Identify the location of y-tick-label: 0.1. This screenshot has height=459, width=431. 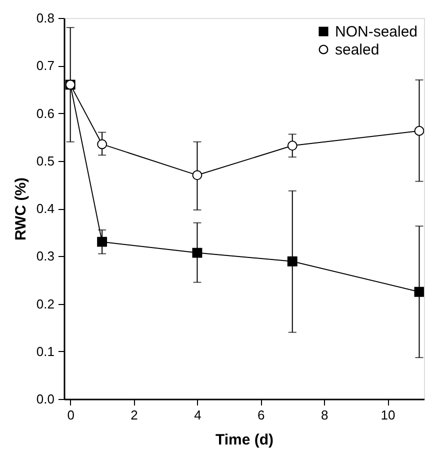
(45, 351).